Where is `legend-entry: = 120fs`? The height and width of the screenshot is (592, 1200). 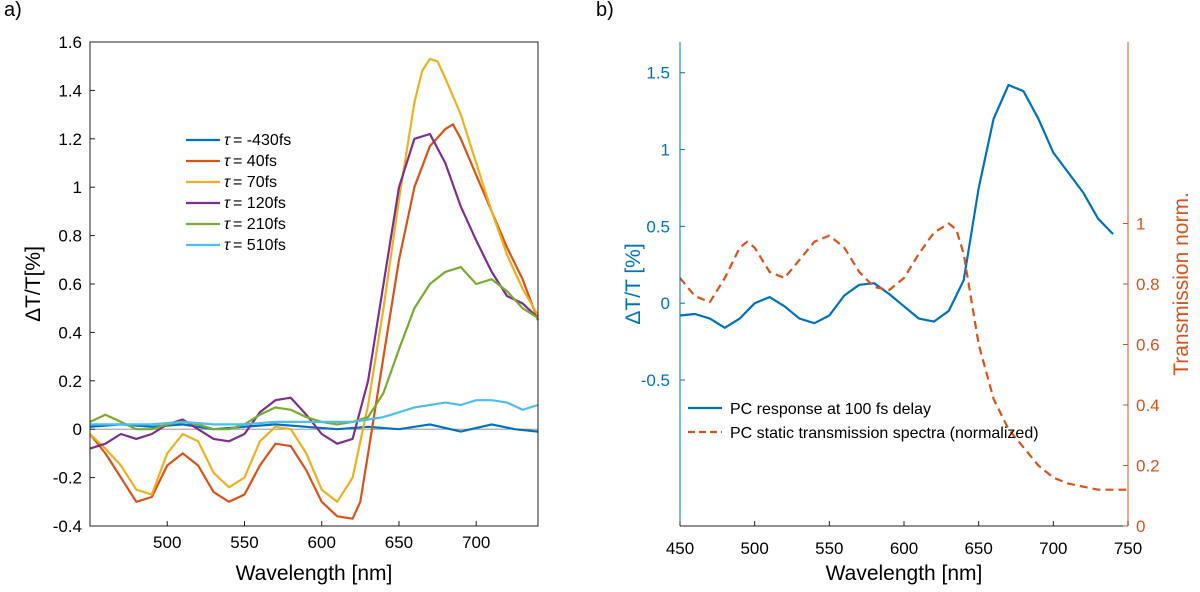
legend-entry: = 120fs is located at coordinates (259, 203).